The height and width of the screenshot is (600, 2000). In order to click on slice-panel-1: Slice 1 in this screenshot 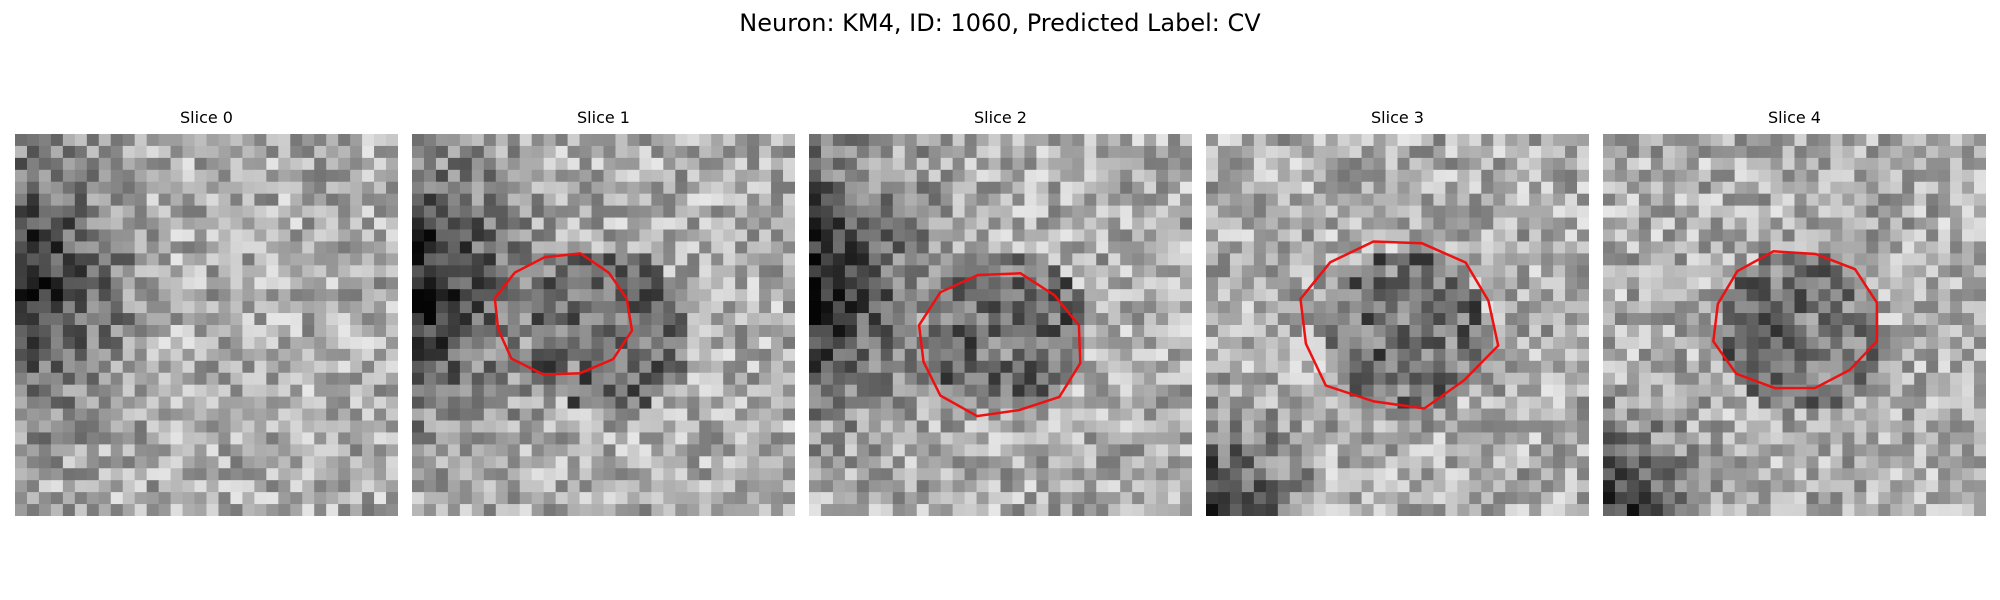, I will do `click(603, 312)`.